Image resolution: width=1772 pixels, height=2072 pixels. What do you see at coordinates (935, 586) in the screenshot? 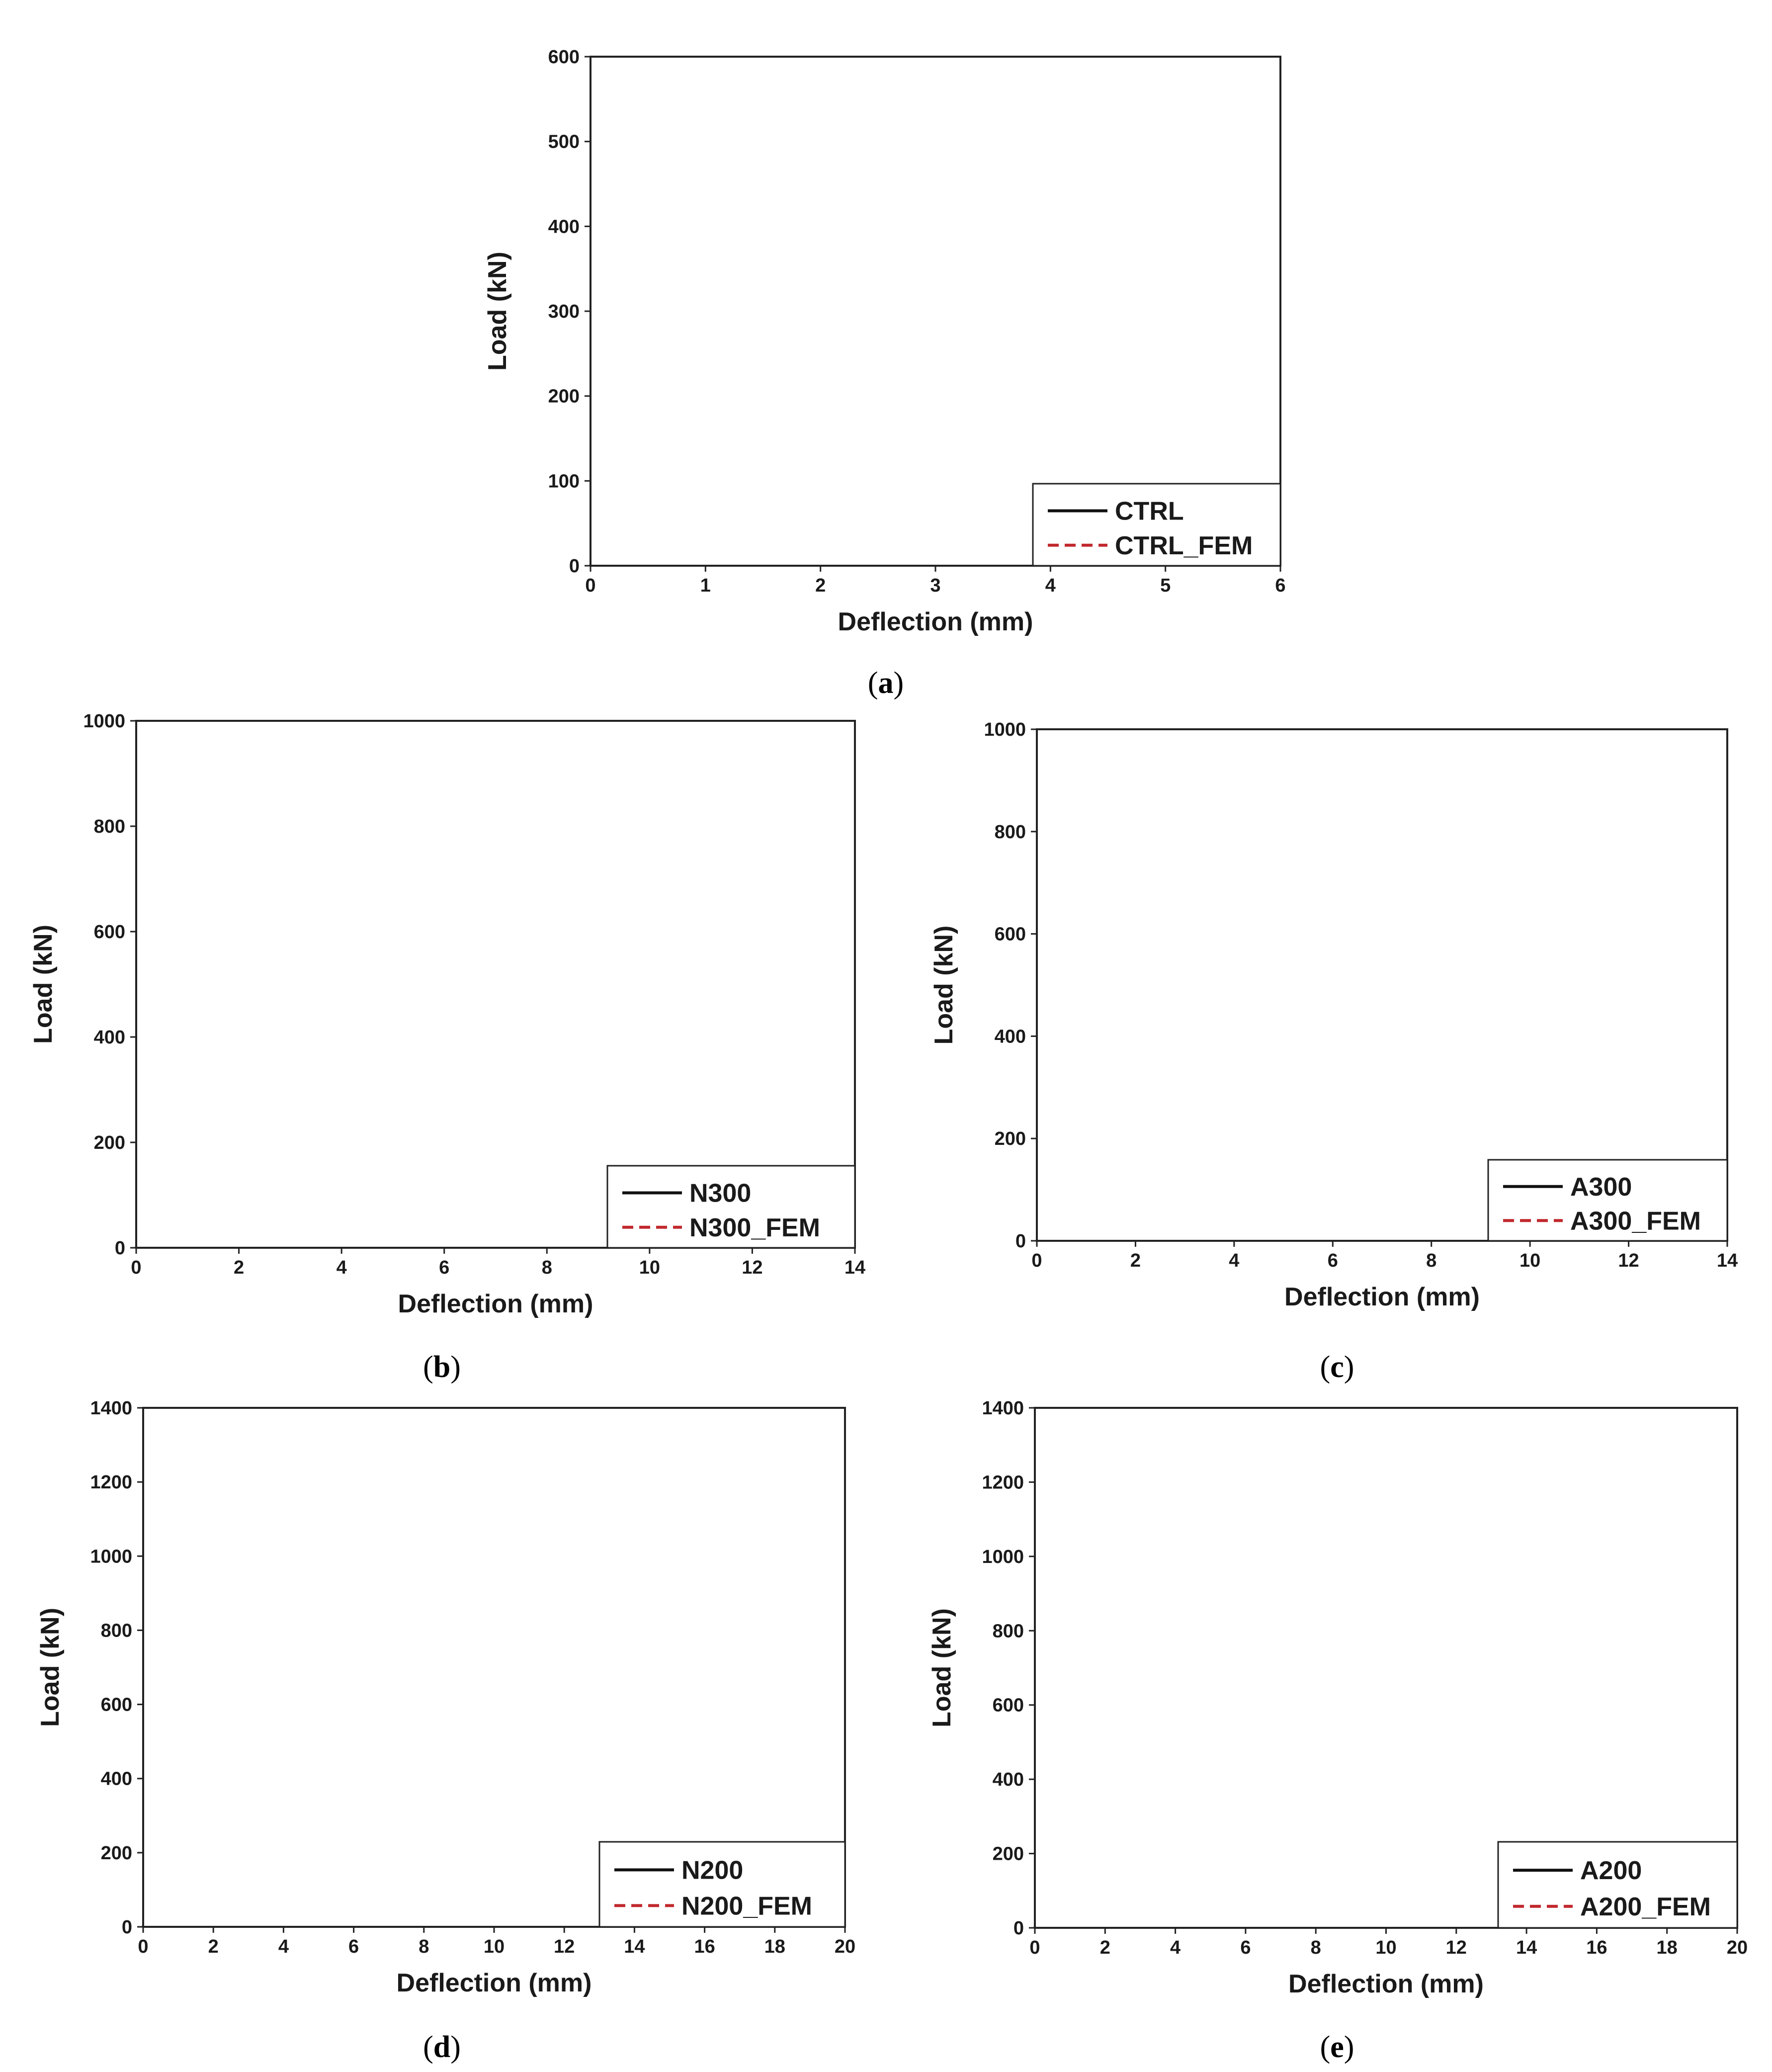
I see `x-tick-label: 3` at bounding box center [935, 586].